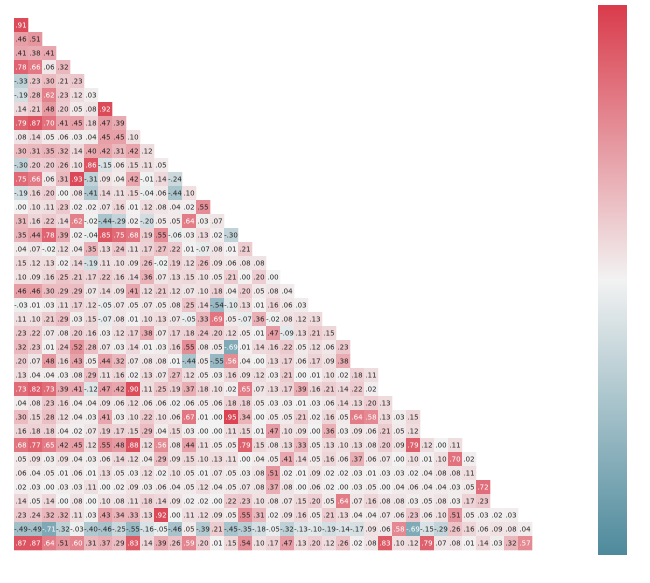  Describe the element at coordinates (189, 362) in the screenshot. I see `heatmap-cell-value: -.44` at that location.